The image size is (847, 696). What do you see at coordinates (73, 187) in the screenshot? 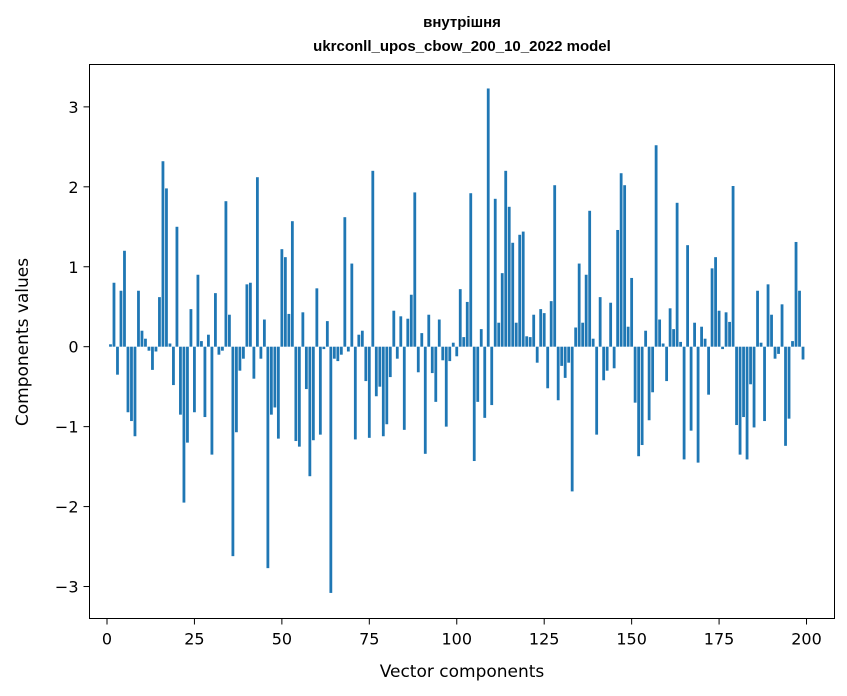
I see `y-tick-label-2: 2` at bounding box center [73, 187].